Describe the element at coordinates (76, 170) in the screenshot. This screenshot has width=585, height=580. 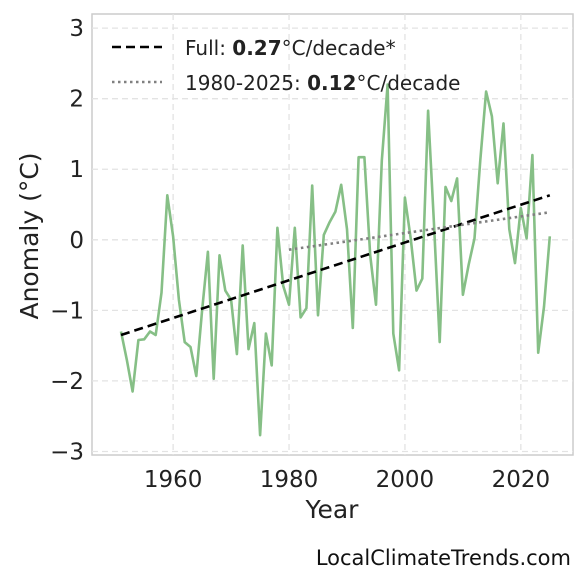
I see `y-tick-label: 1` at that location.